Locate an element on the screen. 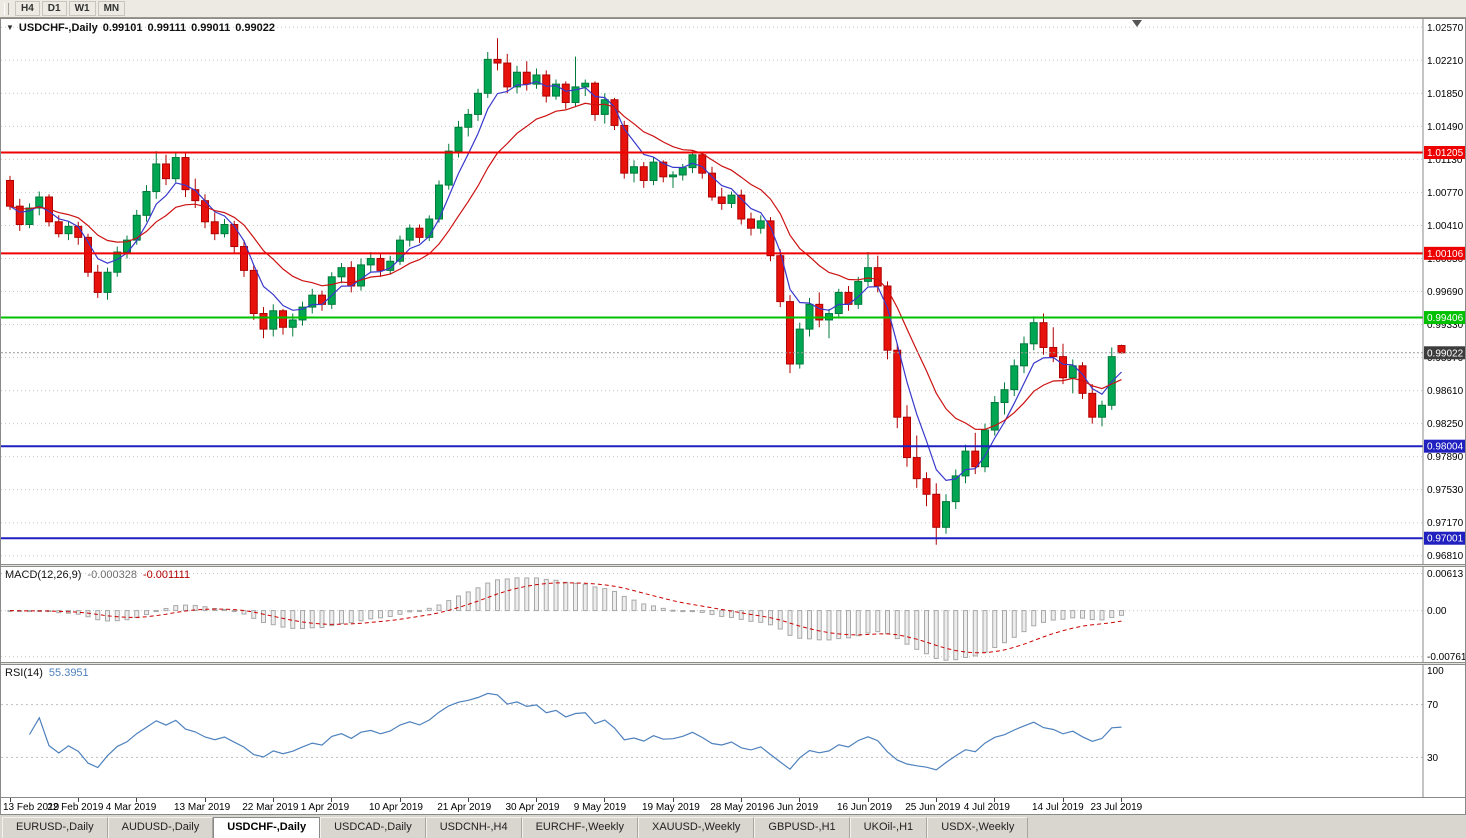 The height and width of the screenshot is (838, 1466). chart-symbol: USDCHF-,Daily is located at coordinates (58, 28).